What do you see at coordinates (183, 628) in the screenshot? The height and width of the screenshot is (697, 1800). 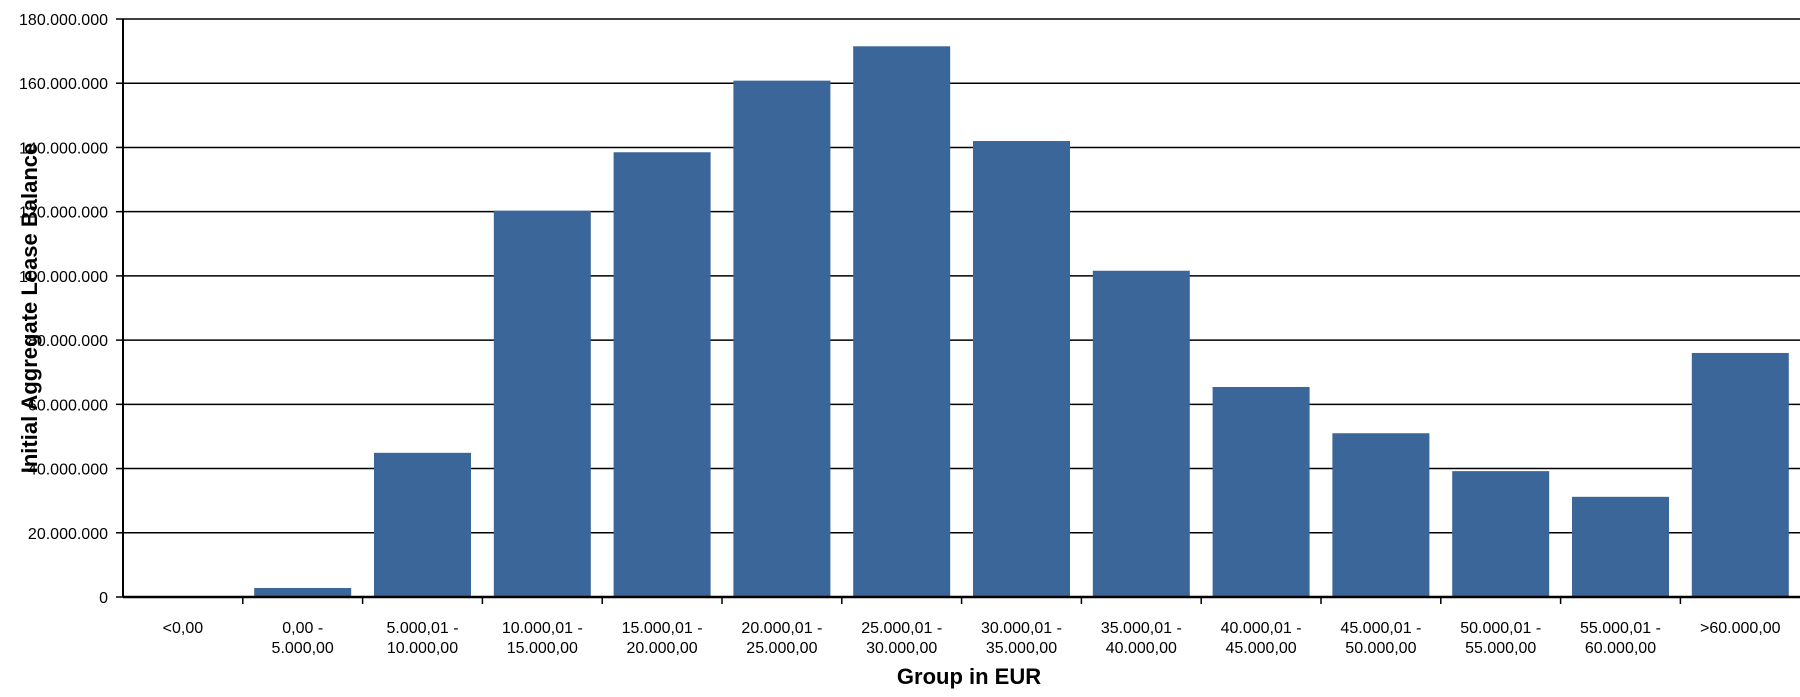 I see `x-tick-label: <0,00` at bounding box center [183, 628].